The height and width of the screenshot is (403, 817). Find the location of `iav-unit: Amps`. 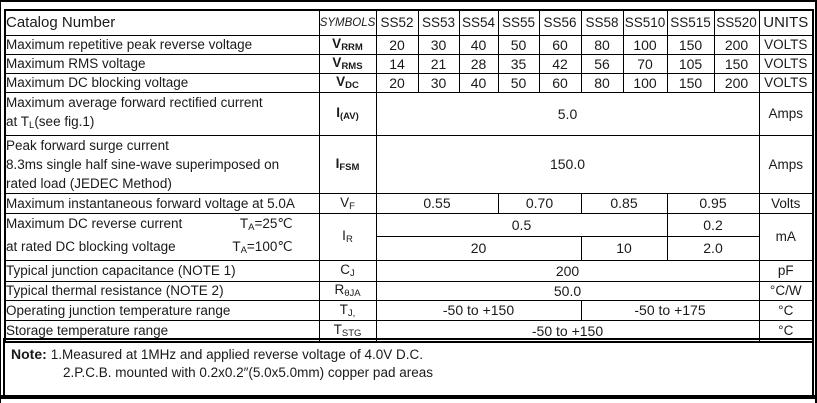

iav-unit: Amps is located at coordinates (786, 113).